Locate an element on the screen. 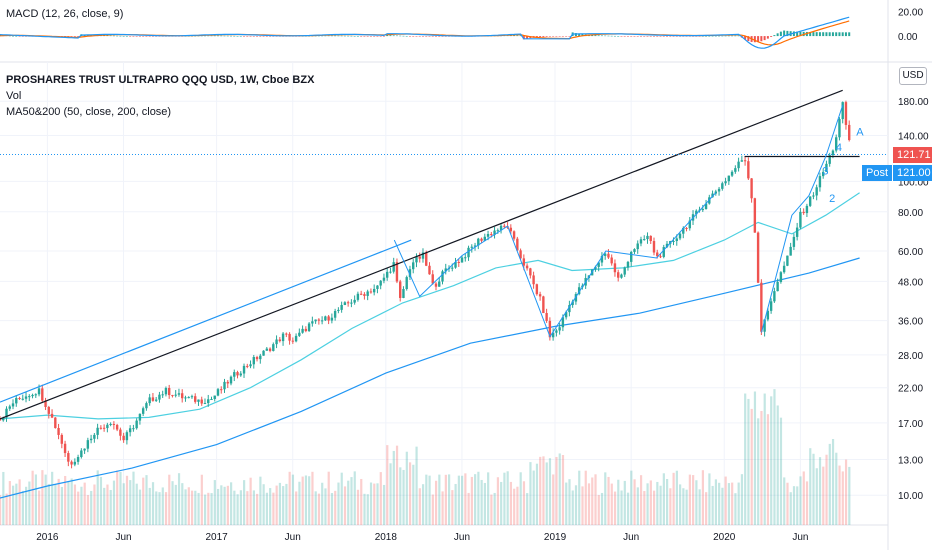 This screenshot has height=555, width=932. macd-title: MACD (12, 26, close, 9) is located at coordinates (65, 14).